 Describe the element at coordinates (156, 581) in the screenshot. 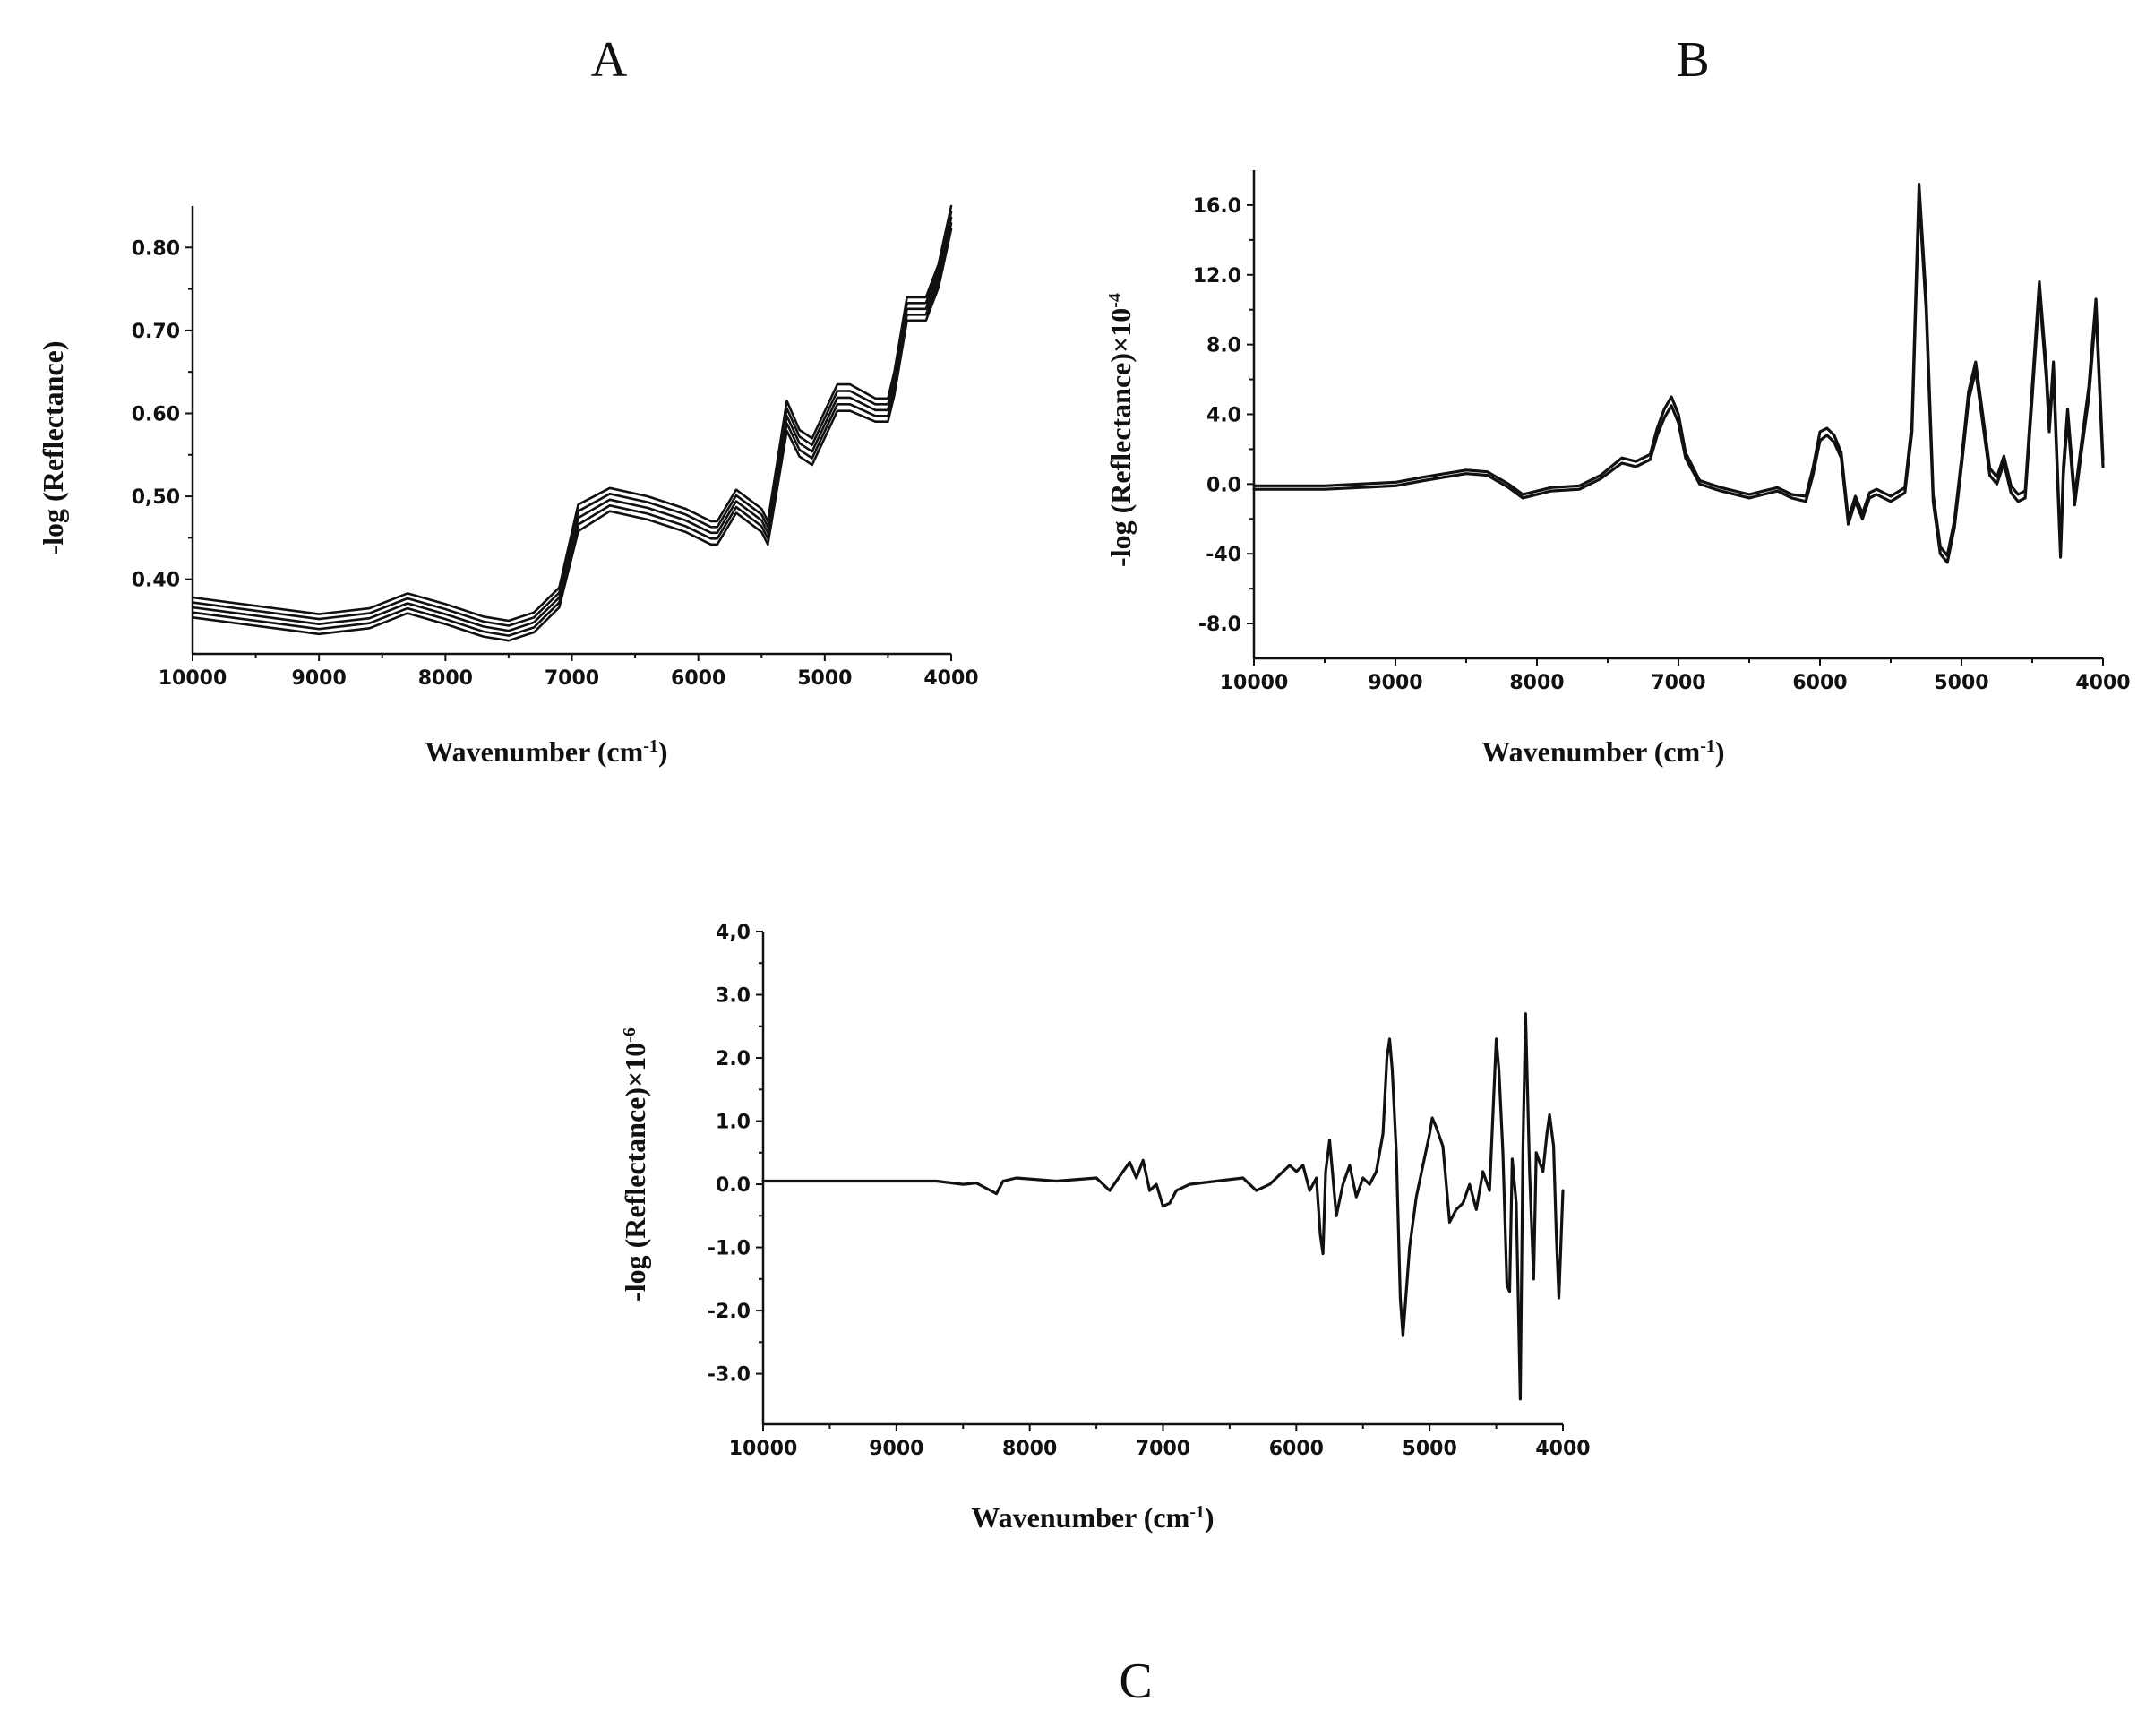

I see `y-tick-label-a: 0.40` at that location.